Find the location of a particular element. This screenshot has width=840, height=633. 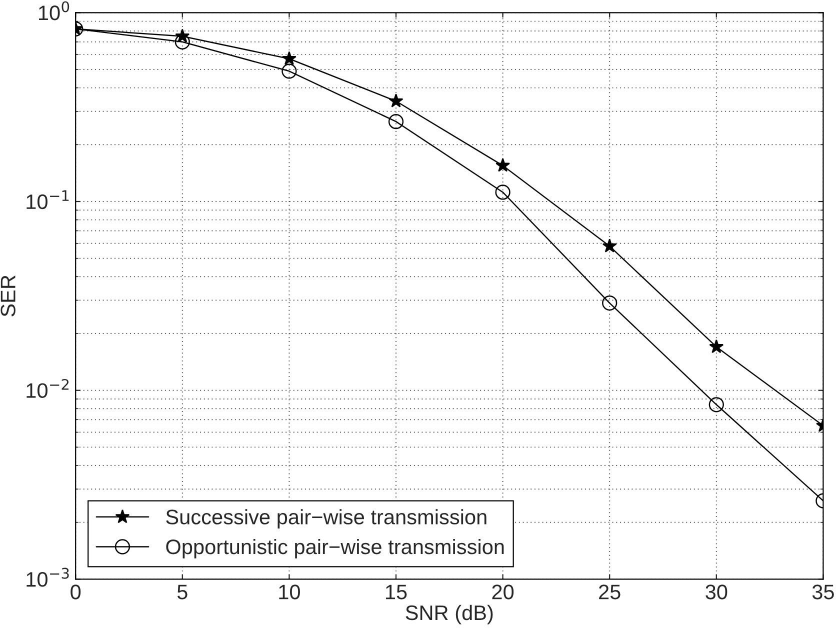

x-tick-label: 5 is located at coordinates (182, 592).